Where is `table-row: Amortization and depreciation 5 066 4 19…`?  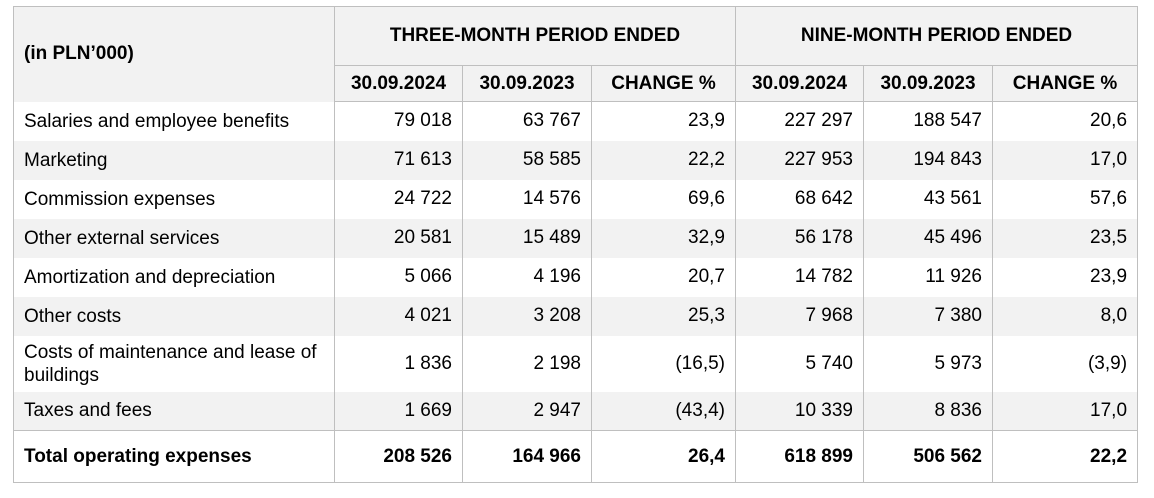 table-row: Amortization and depreciation 5 066 4 19… is located at coordinates (576, 277).